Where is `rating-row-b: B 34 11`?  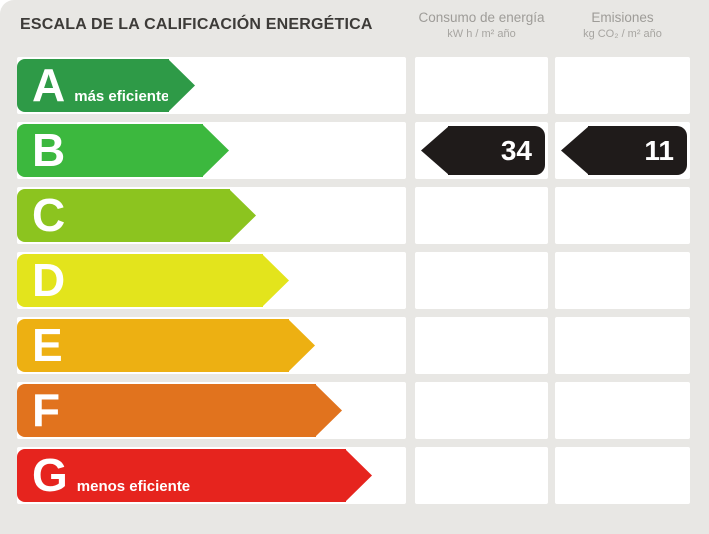 rating-row-b: B 34 11 is located at coordinates (354, 150).